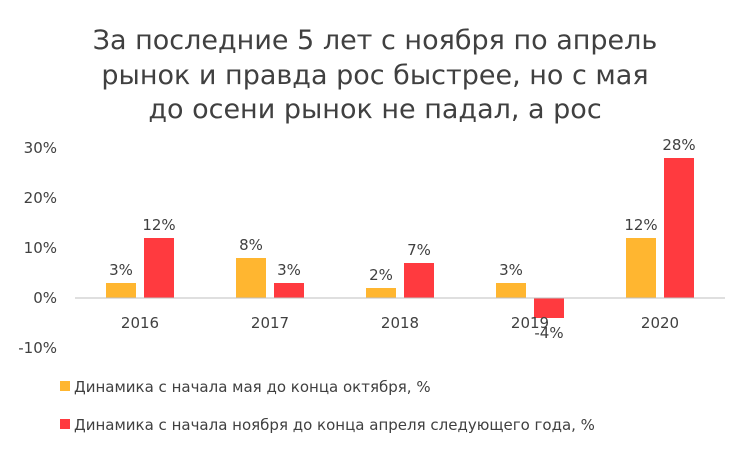 This screenshot has width=750, height=450. Describe the element at coordinates (375, 40) in the screenshot. I see `chart-title-line-1: За последние 5 лет с ноября по апрель` at that location.